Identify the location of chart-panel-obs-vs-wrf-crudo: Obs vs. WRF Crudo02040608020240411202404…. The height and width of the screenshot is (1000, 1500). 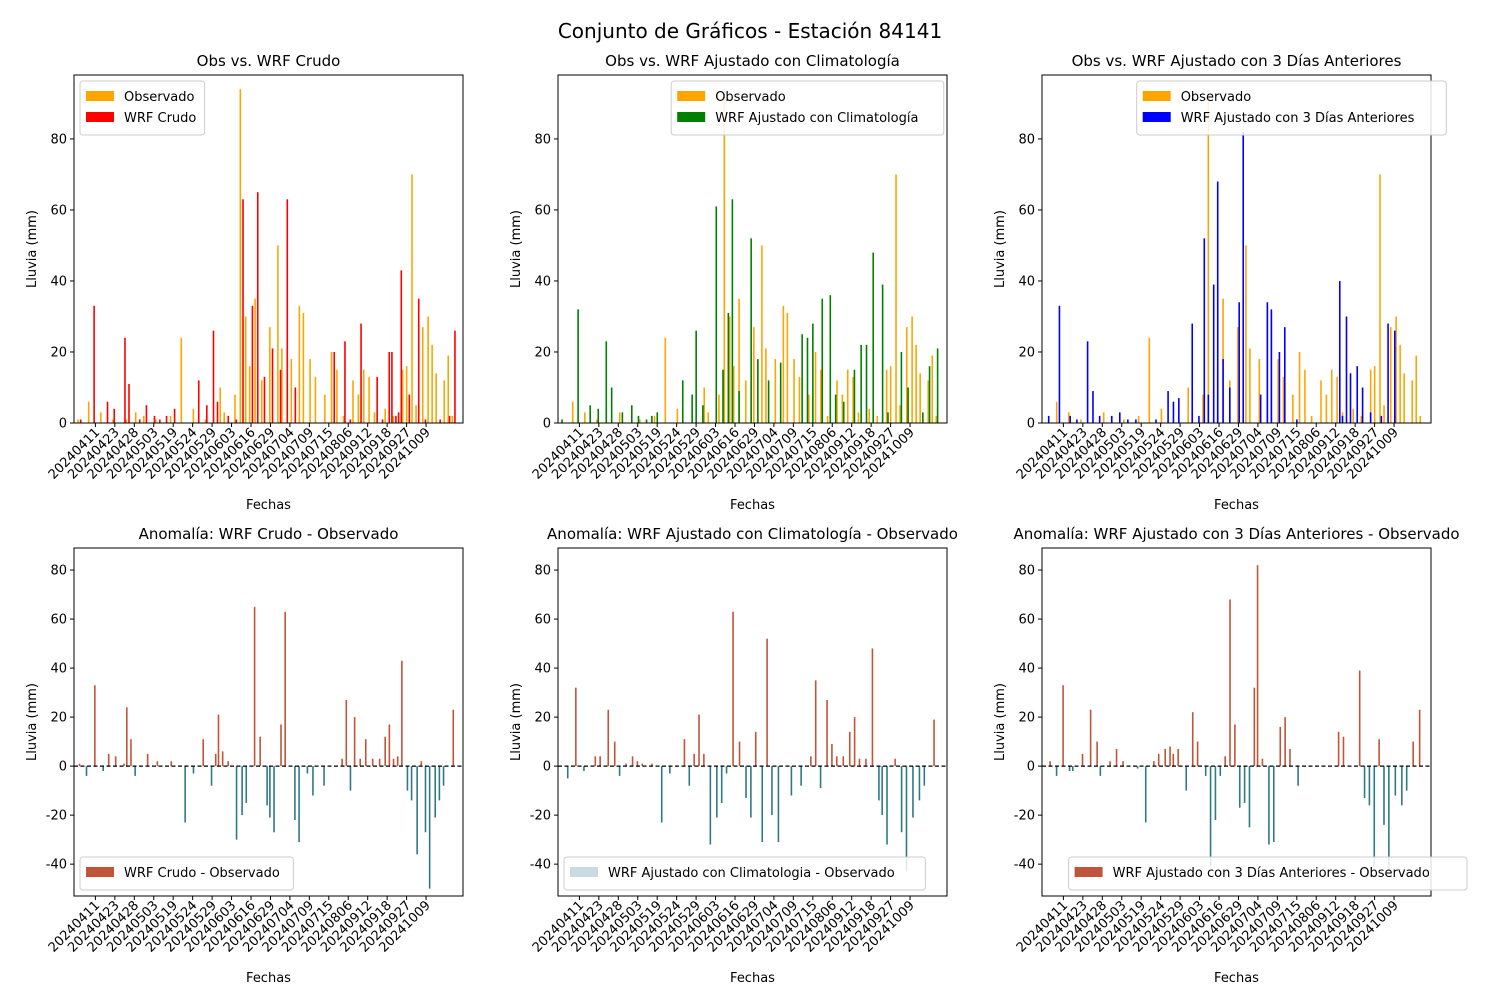
(244, 282).